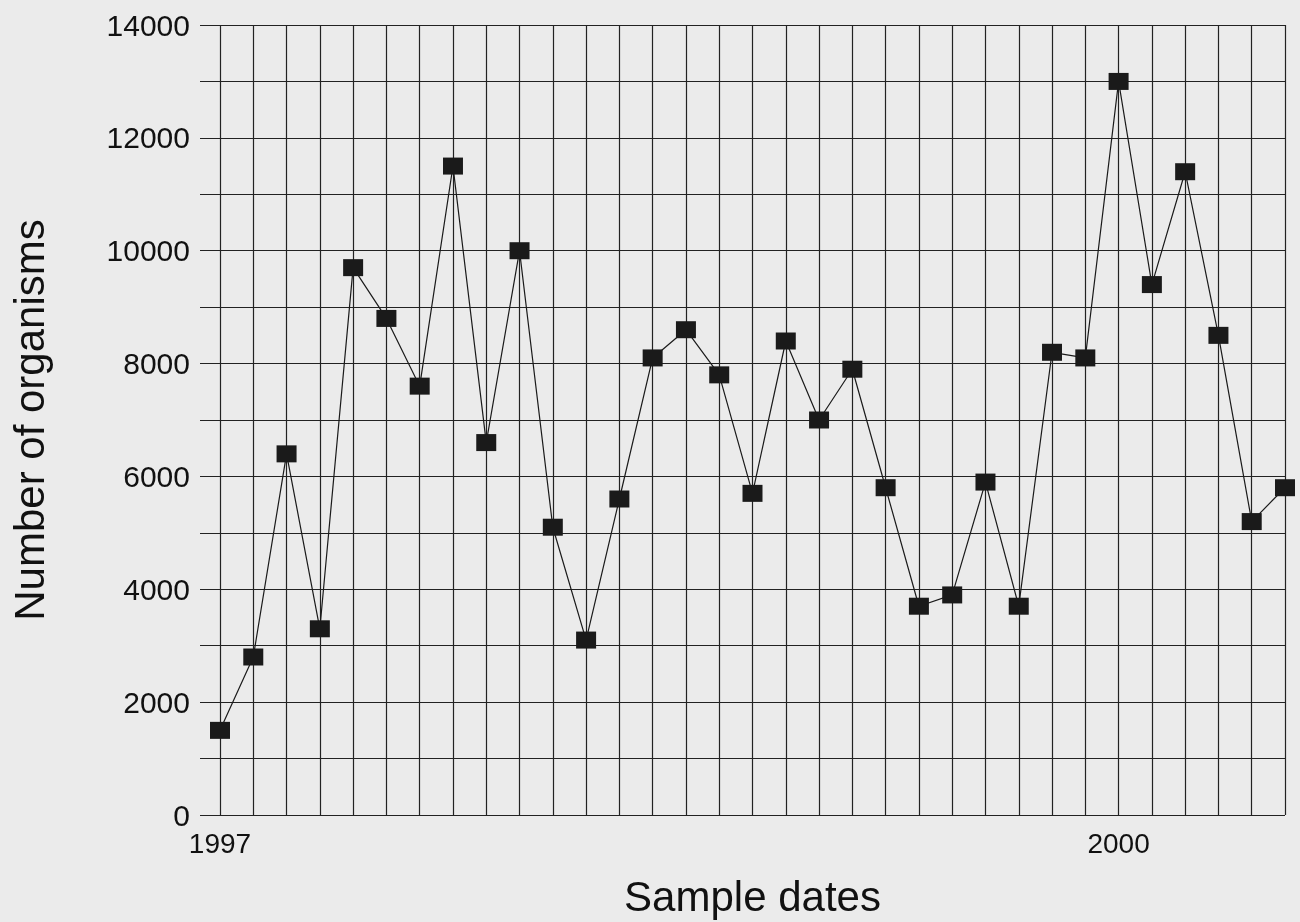 This screenshot has height=922, width=1300. Describe the element at coordinates (752, 896) in the screenshot. I see `x-axis-title: Sample dates` at that location.